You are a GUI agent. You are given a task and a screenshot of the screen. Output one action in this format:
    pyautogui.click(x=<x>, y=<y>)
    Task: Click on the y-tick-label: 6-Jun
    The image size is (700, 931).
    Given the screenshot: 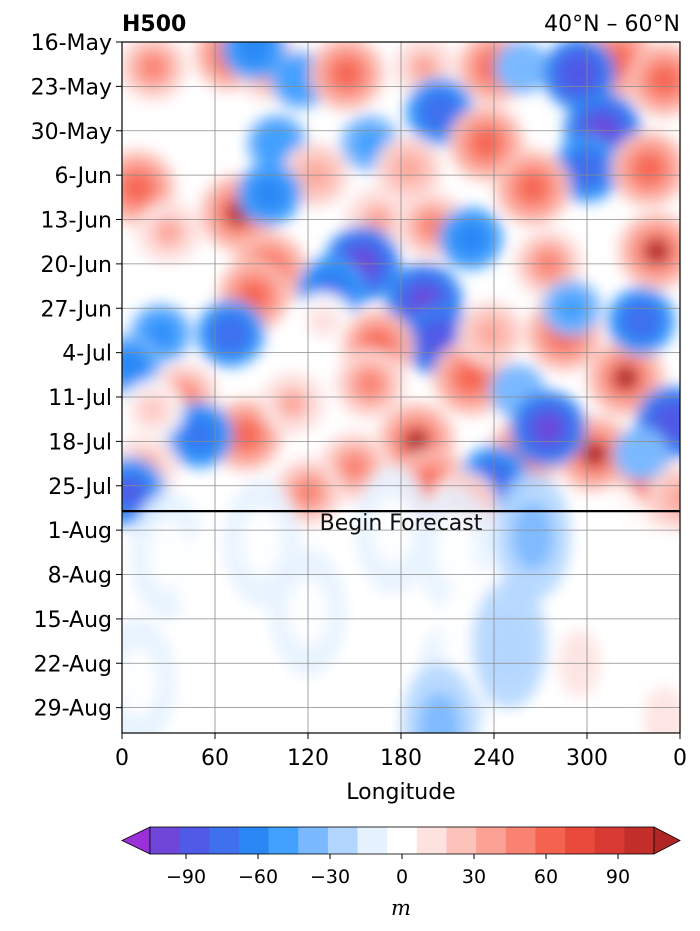 What is the action you would take?
    pyautogui.click(x=83, y=176)
    